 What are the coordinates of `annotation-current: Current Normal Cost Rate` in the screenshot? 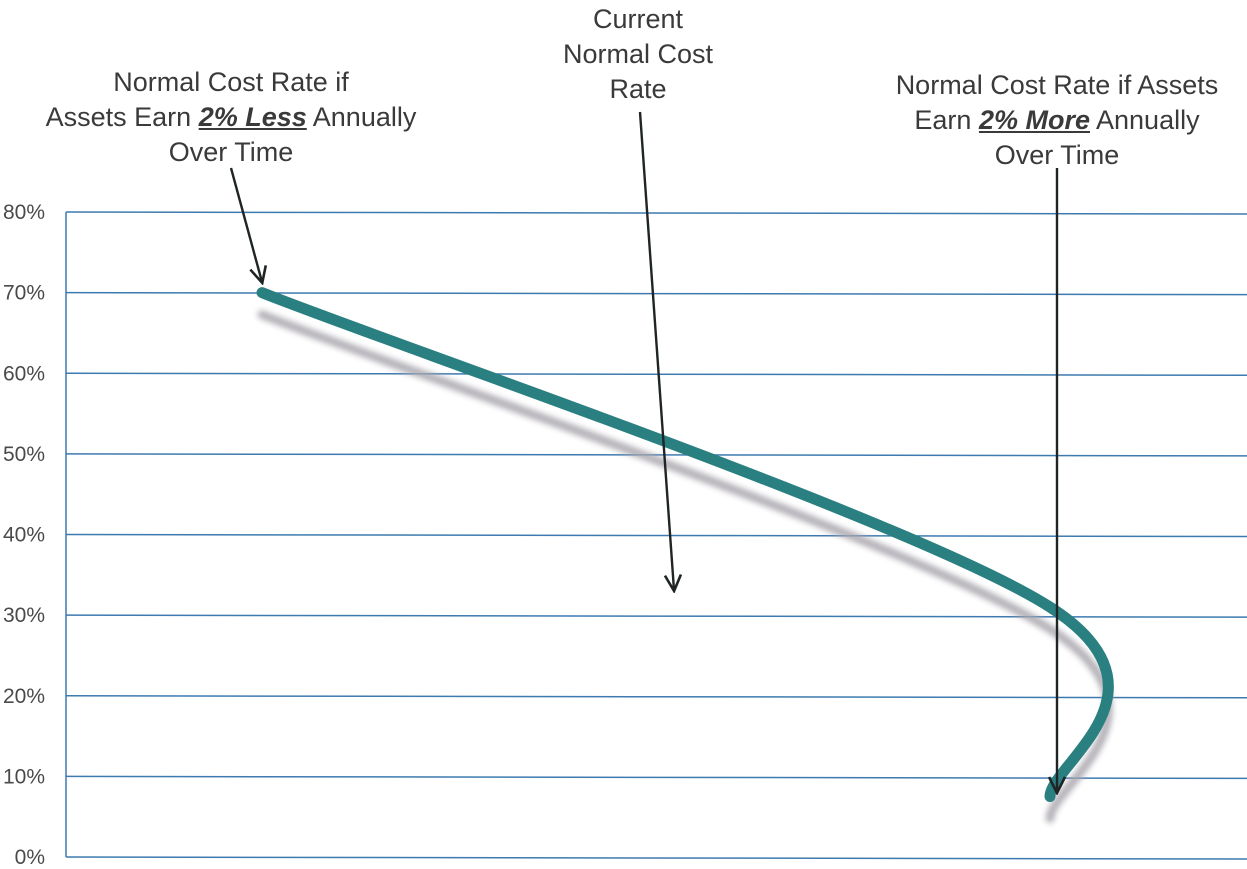 It's located at (638, 54).